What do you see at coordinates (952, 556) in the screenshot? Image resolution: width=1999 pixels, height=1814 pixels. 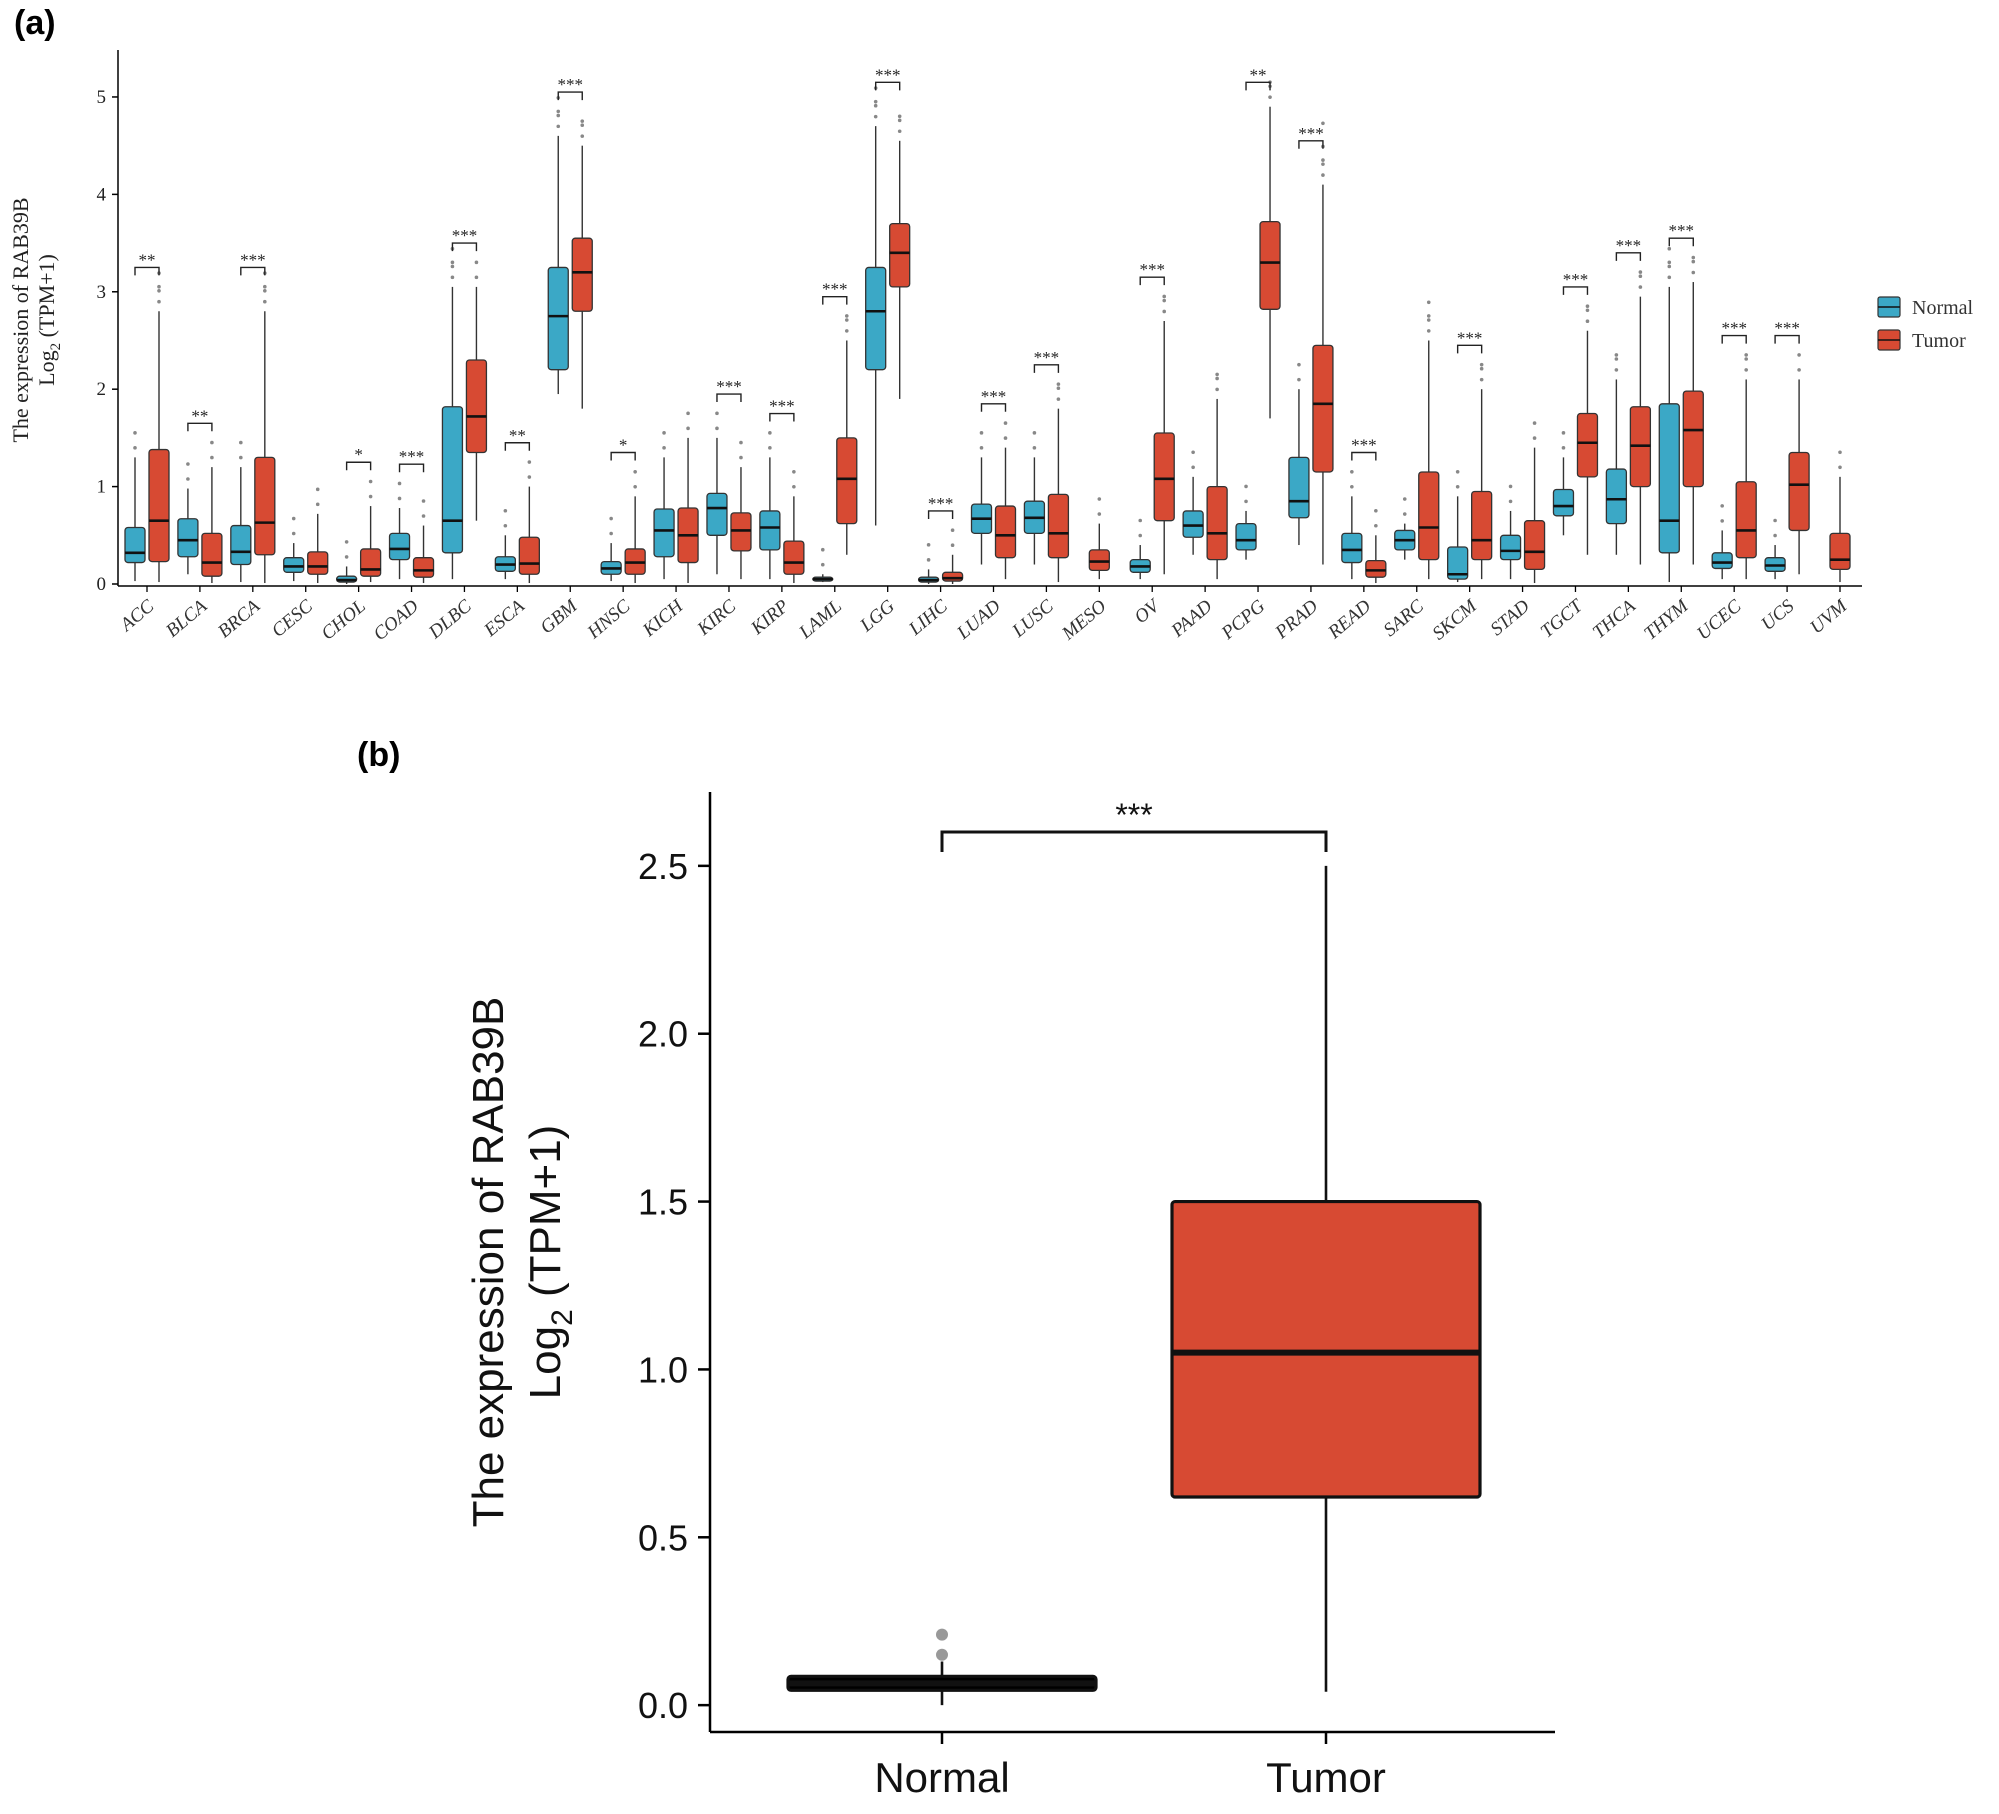 I see `box-tumor-lihc` at bounding box center [952, 556].